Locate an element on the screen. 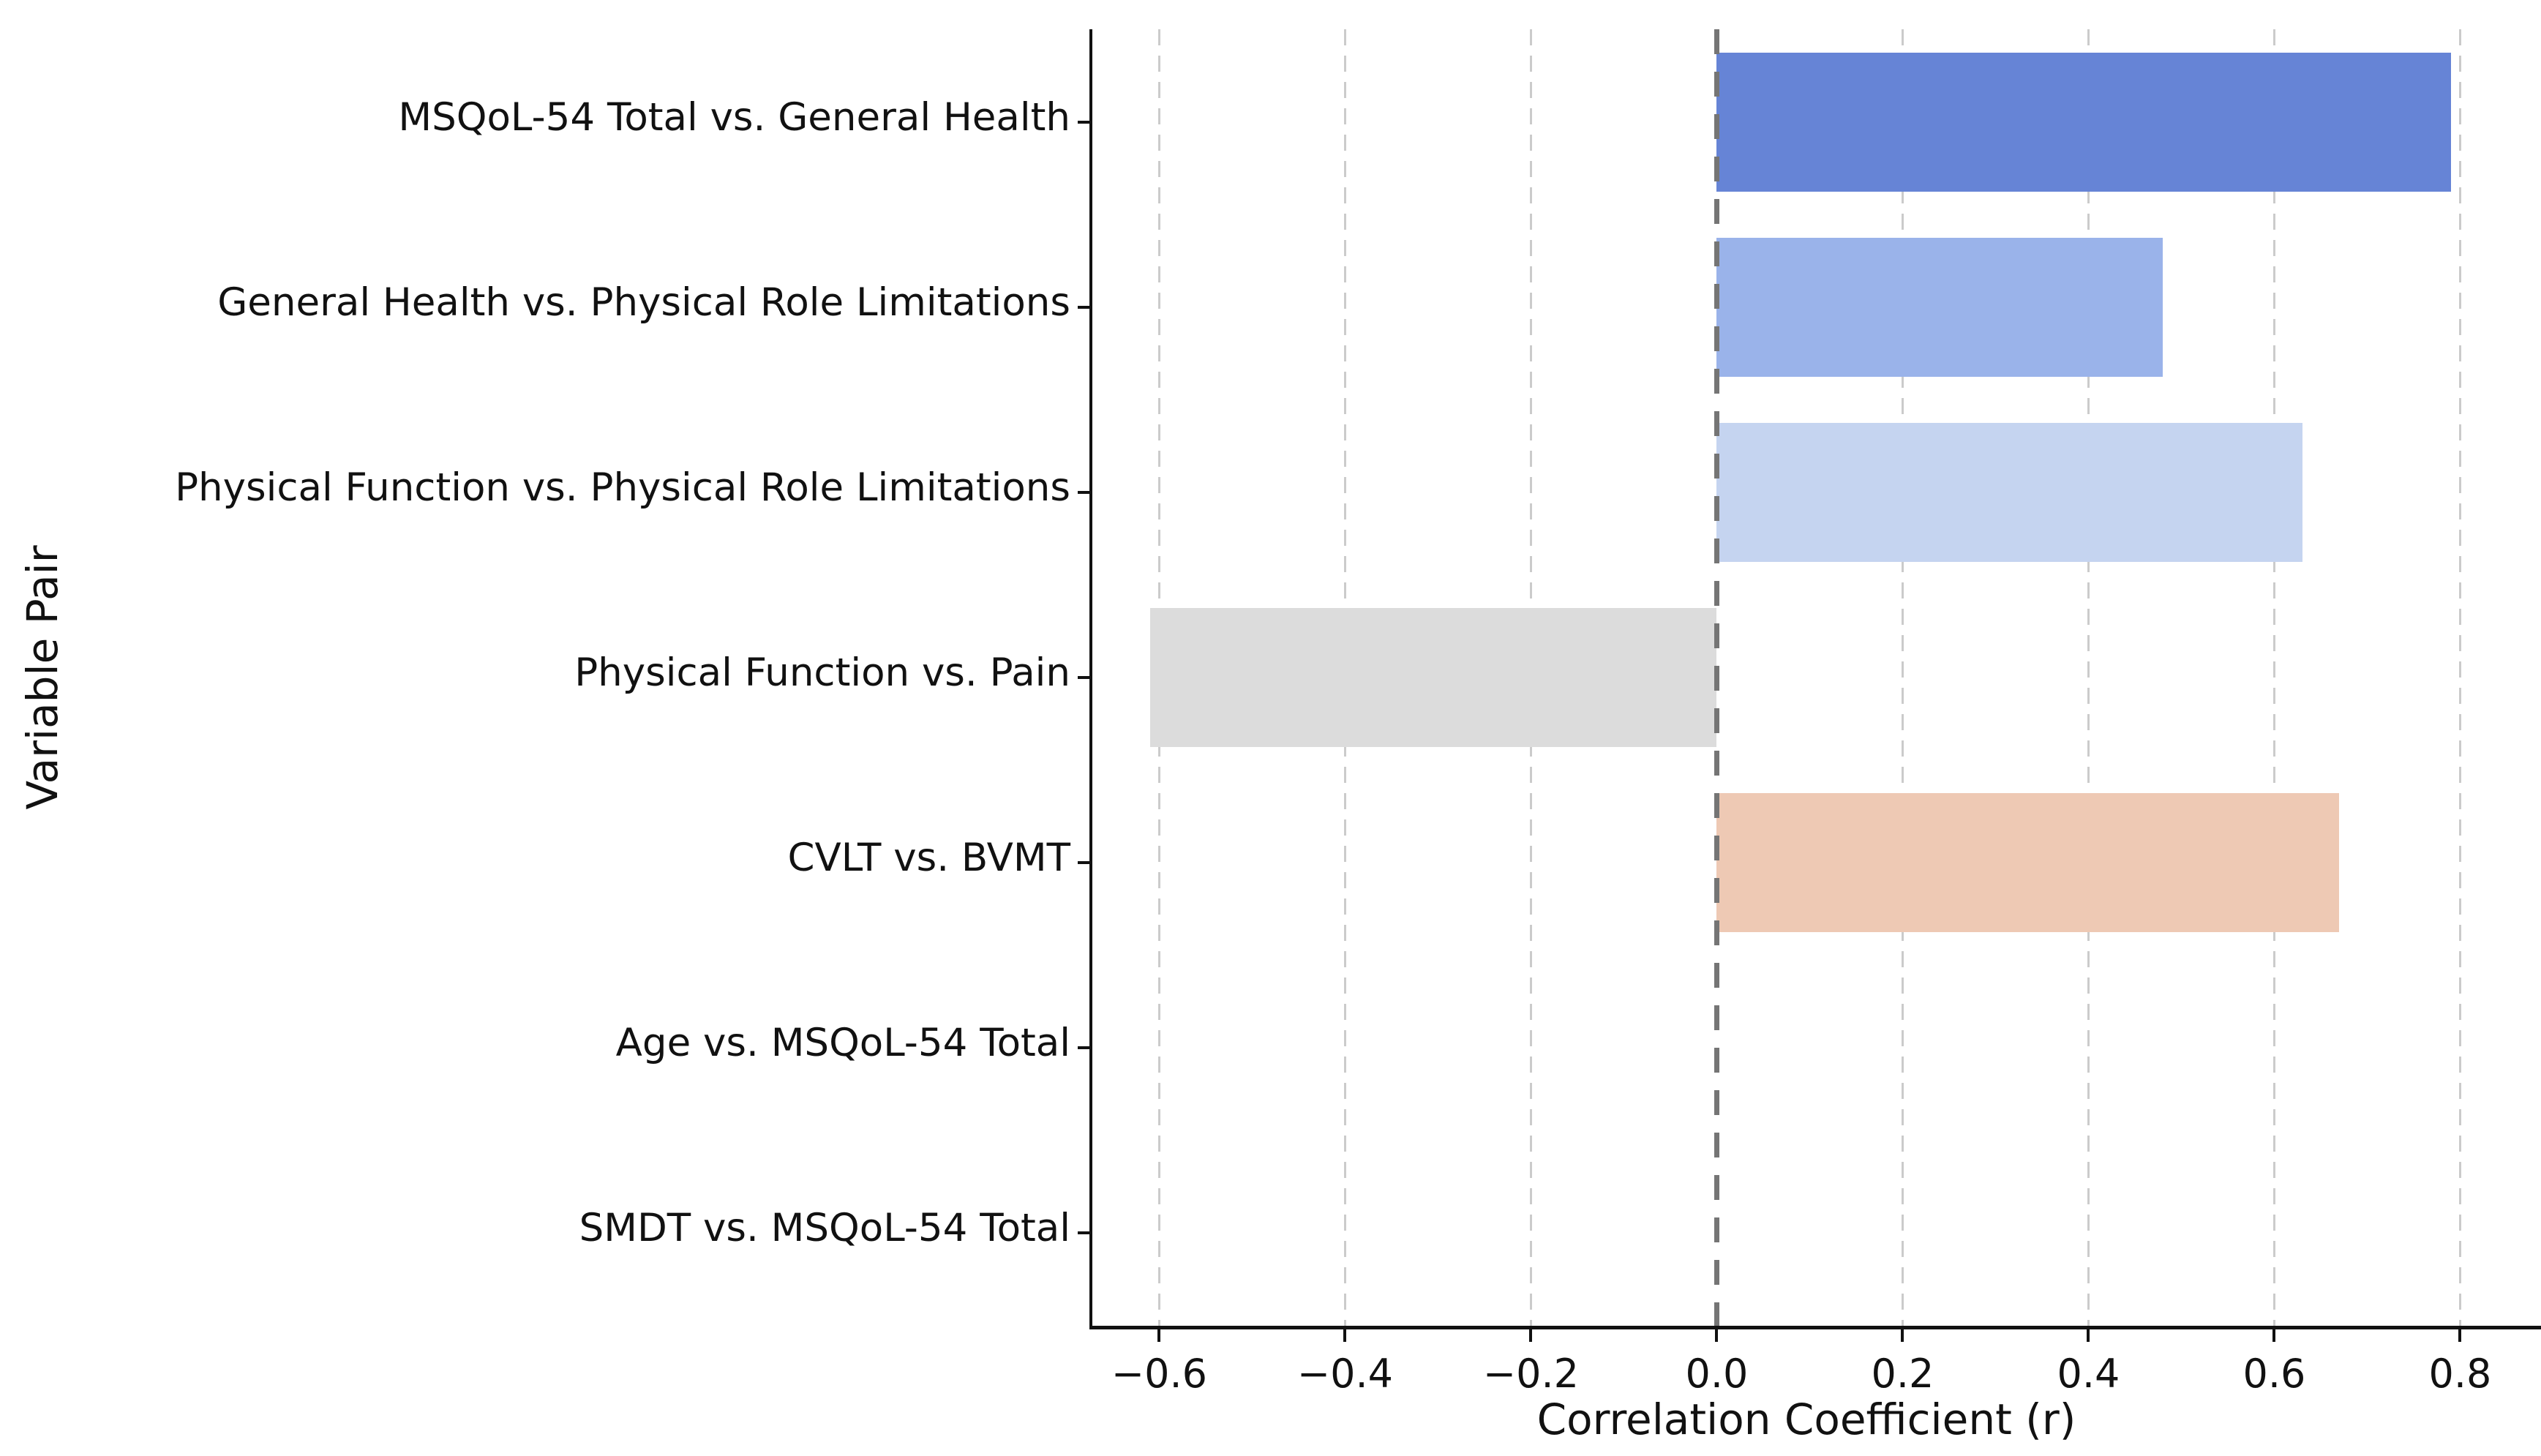 This screenshot has height=1456, width=2541. x-axis-label: Correlation Coefficient (r) is located at coordinates (1806, 1419).